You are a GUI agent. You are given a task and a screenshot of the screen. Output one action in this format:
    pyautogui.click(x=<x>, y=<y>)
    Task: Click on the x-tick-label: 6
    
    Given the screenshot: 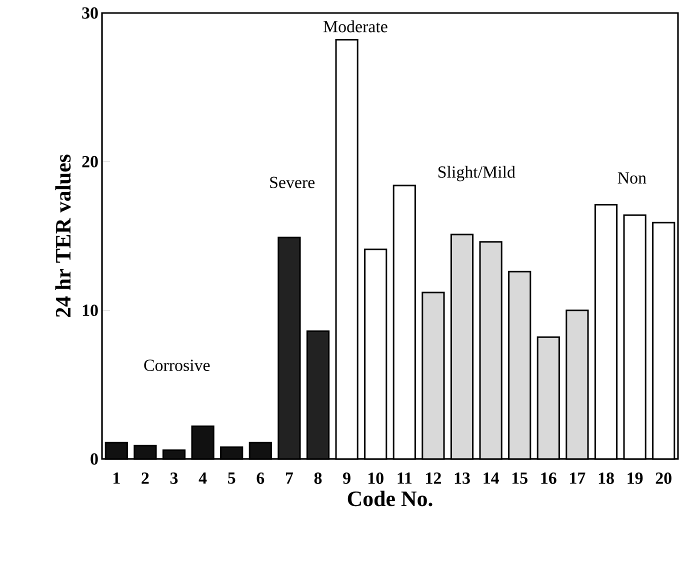 What is the action you would take?
    pyautogui.click(x=260, y=478)
    